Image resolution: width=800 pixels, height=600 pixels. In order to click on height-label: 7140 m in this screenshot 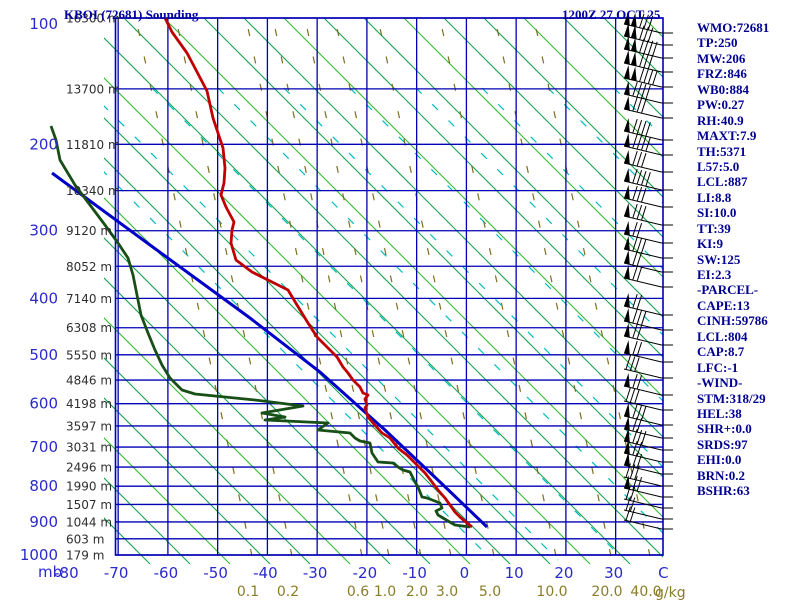, I will do `click(89, 299)`.